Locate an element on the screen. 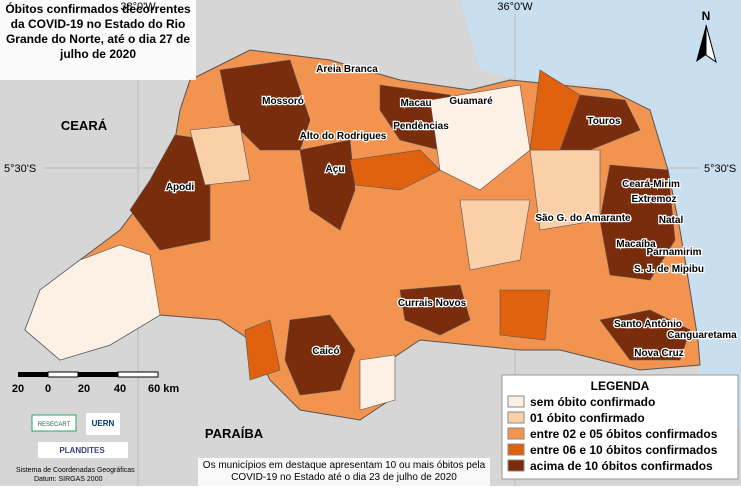  municipality-label: Macaíba is located at coordinates (636, 244).